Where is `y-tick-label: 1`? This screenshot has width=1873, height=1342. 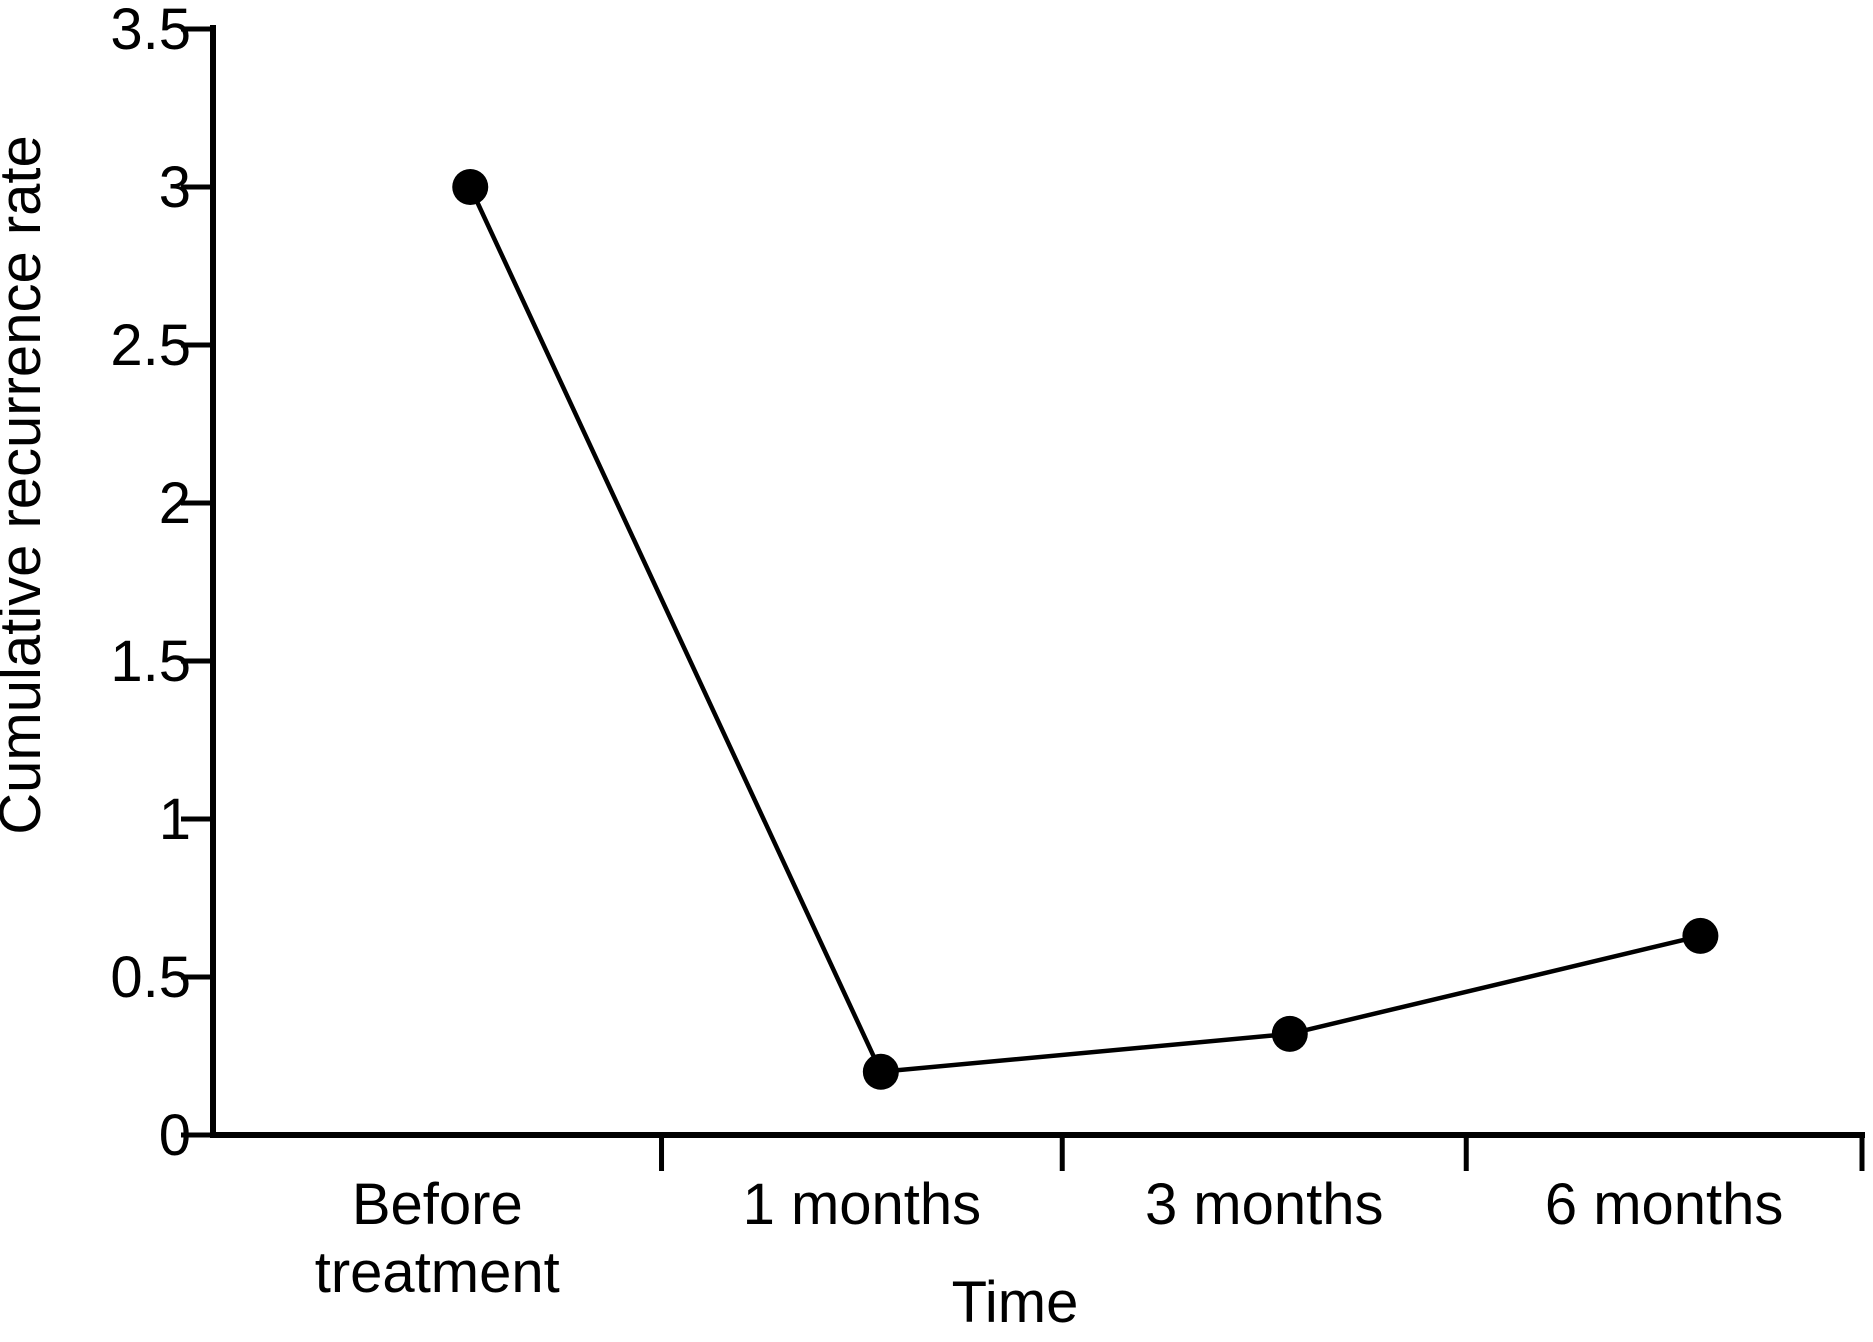
y-tick-label: 1 is located at coordinates (175, 819).